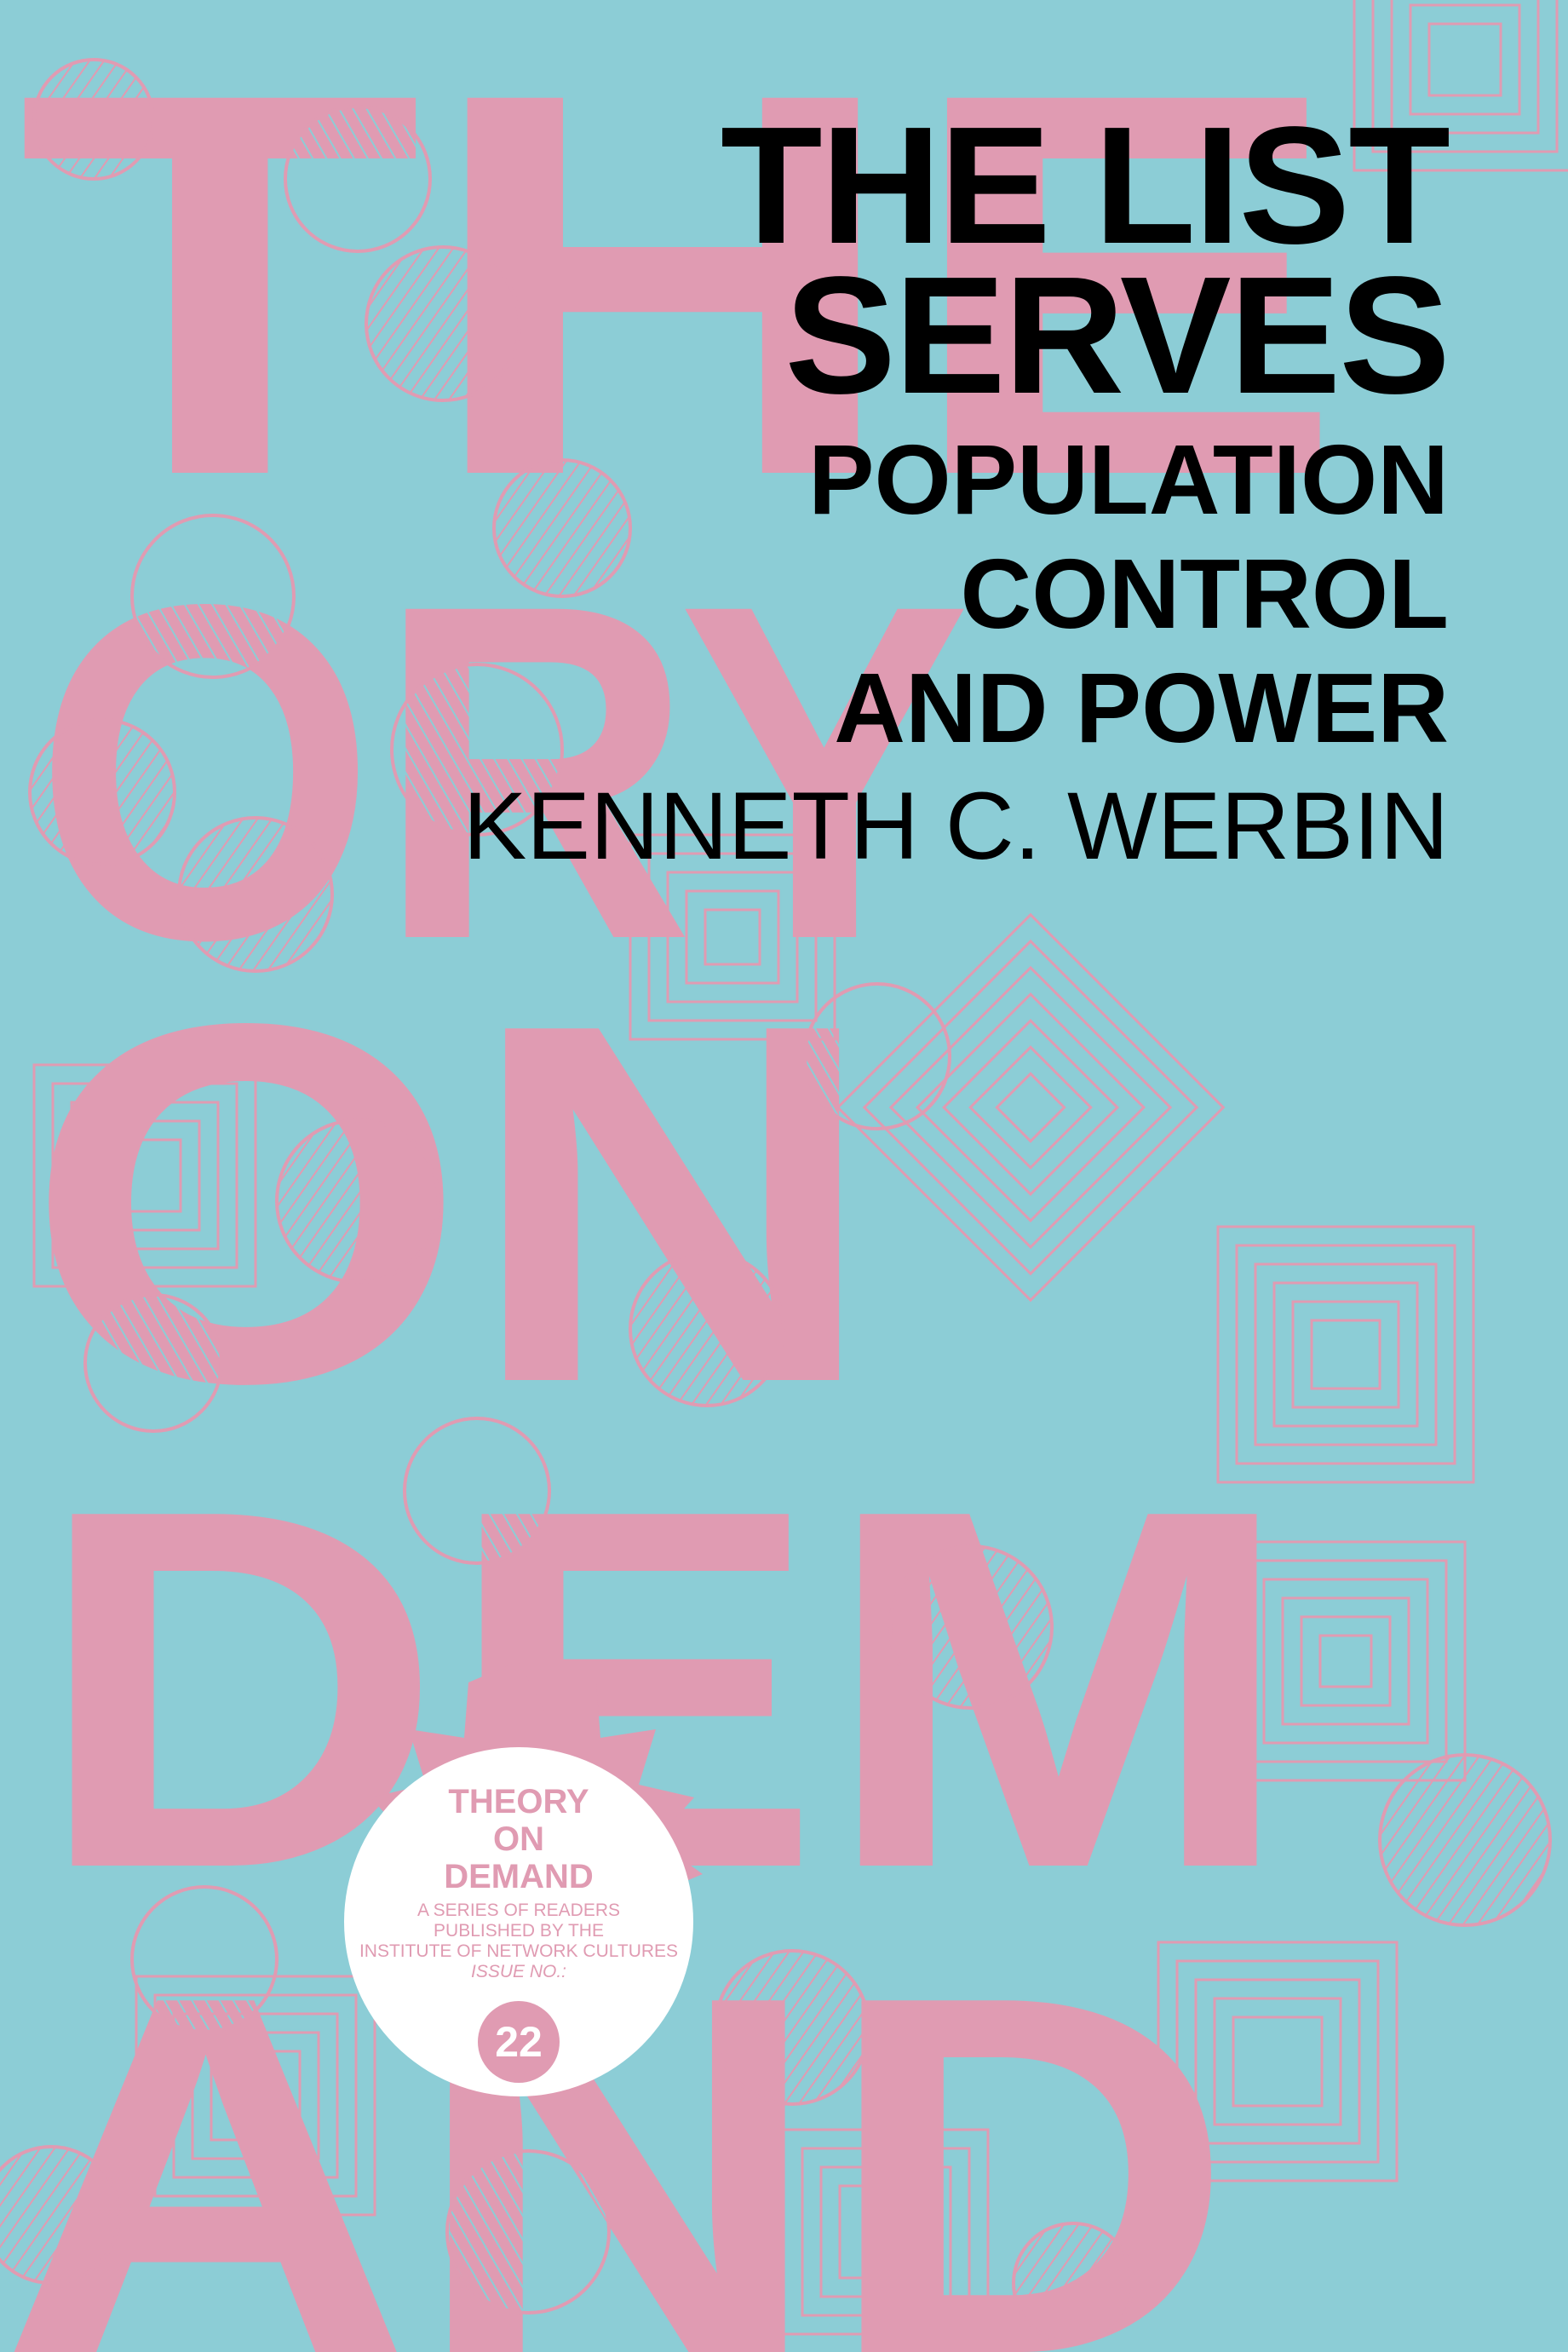 The image size is (1568, 2352). I want to click on book-subtitle-line-3: AND POWER, so click(1141, 708).